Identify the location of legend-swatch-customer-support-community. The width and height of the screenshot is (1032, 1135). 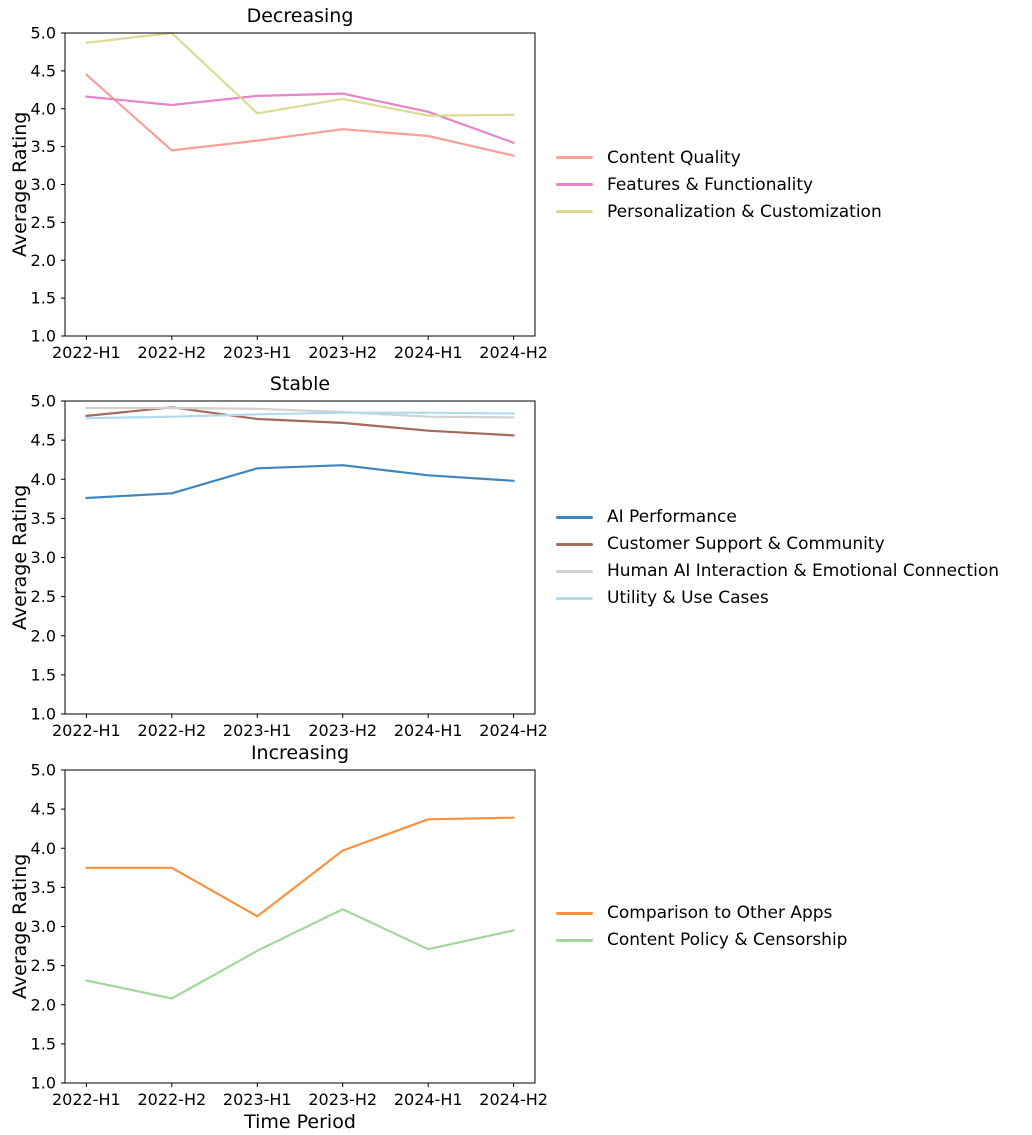
(574, 544).